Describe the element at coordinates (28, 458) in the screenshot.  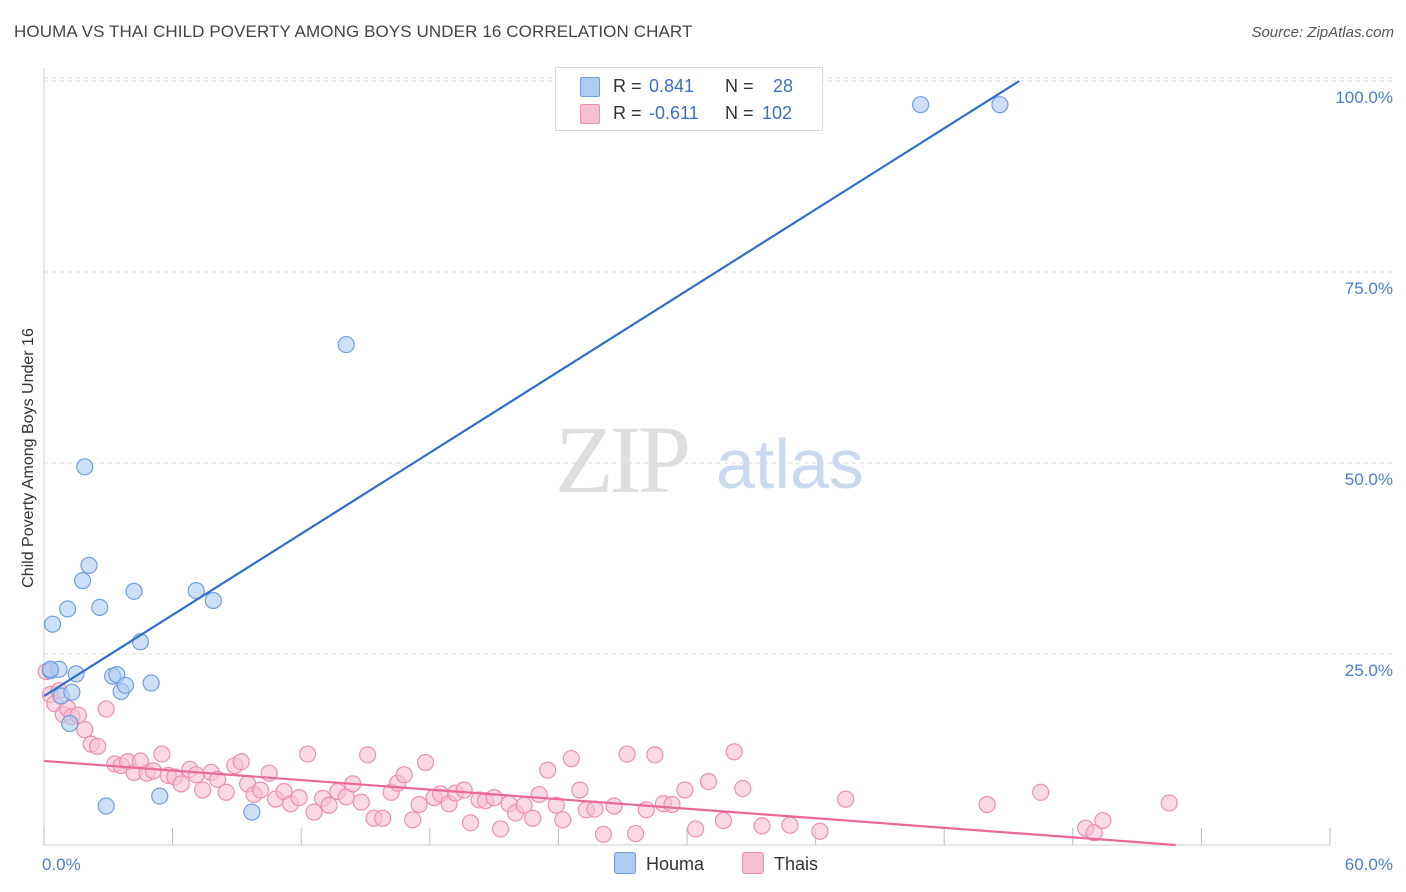
I see `y-axis-title: Child Poverty Among Boys Under 16` at that location.